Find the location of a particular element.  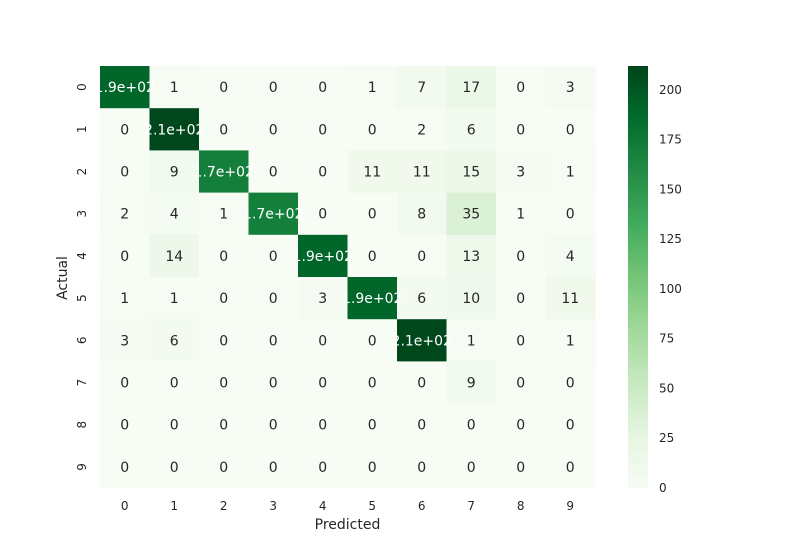

cell-label-3-8: 1 is located at coordinates (520, 215).